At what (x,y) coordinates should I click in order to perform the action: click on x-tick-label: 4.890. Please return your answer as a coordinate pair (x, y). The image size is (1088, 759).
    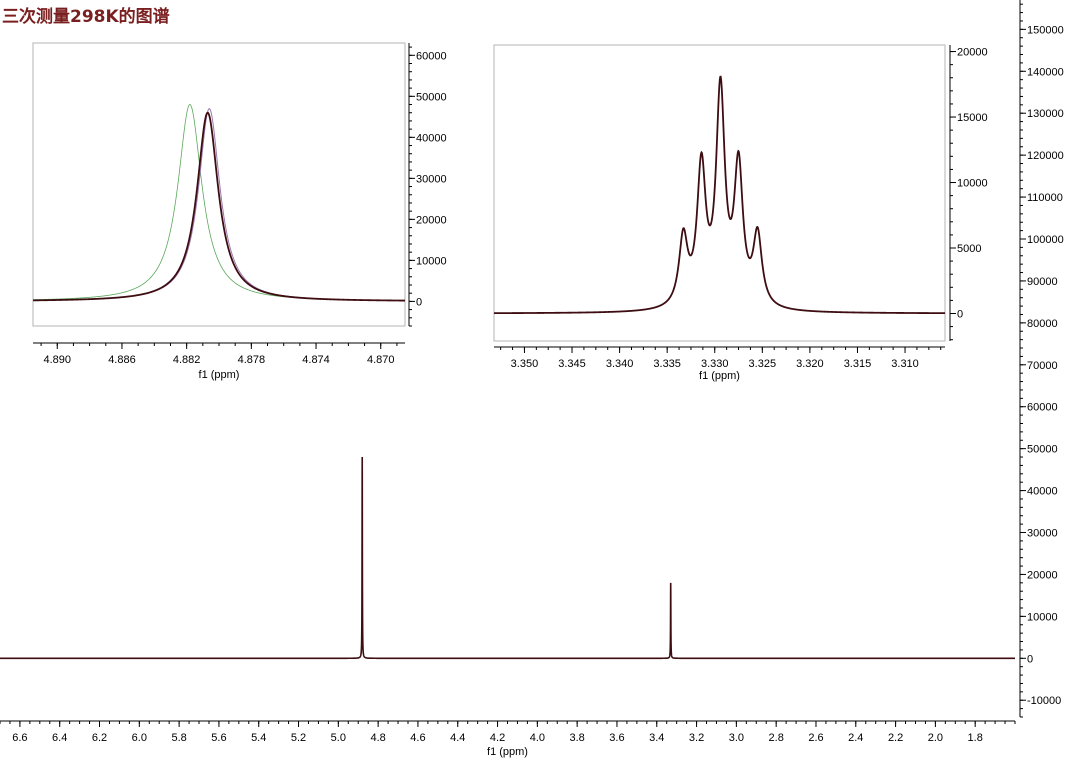
    Looking at the image, I should click on (57, 360).